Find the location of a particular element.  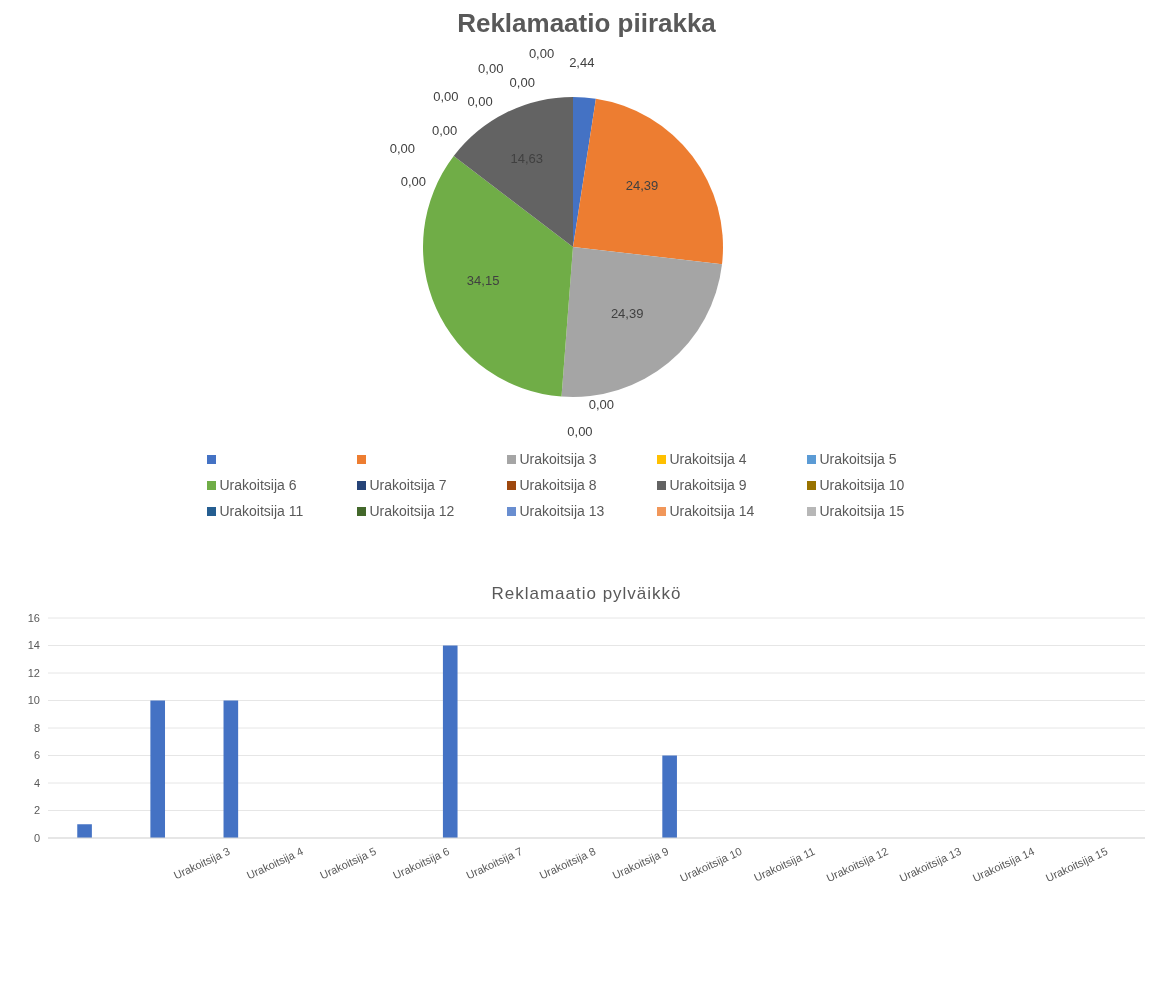

legend-label: Urakoitsija 11 is located at coordinates (261, 511).